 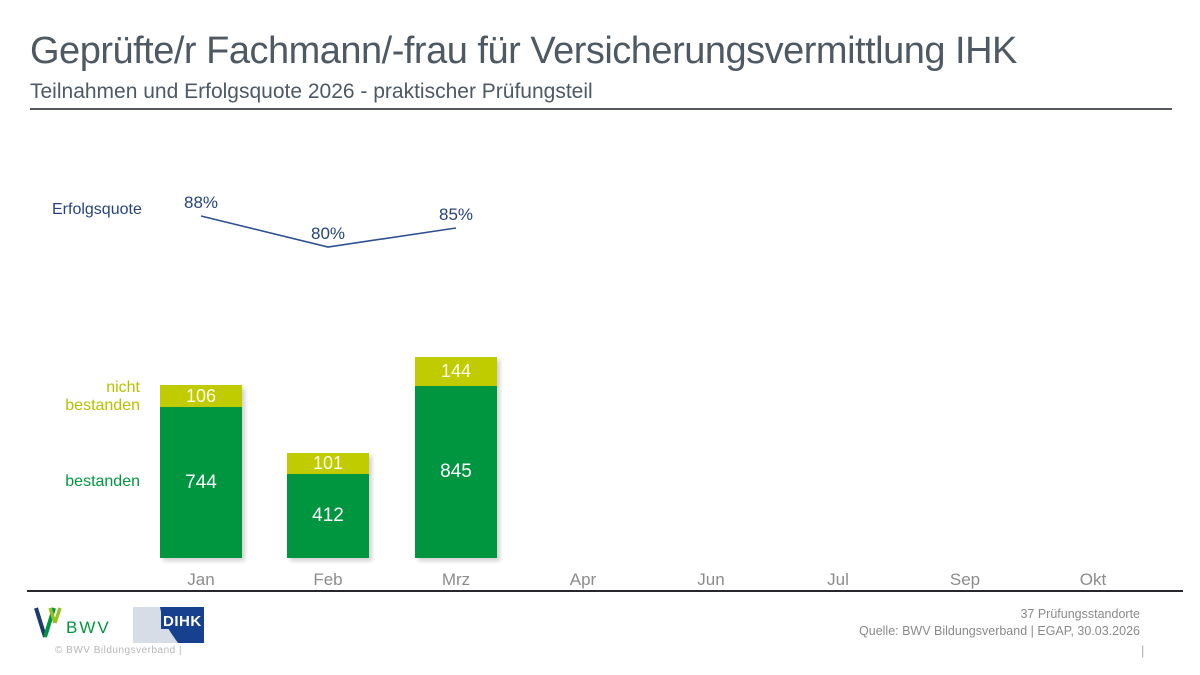 What do you see at coordinates (1093, 579) in the screenshot?
I see `month-label-okt: Okt` at bounding box center [1093, 579].